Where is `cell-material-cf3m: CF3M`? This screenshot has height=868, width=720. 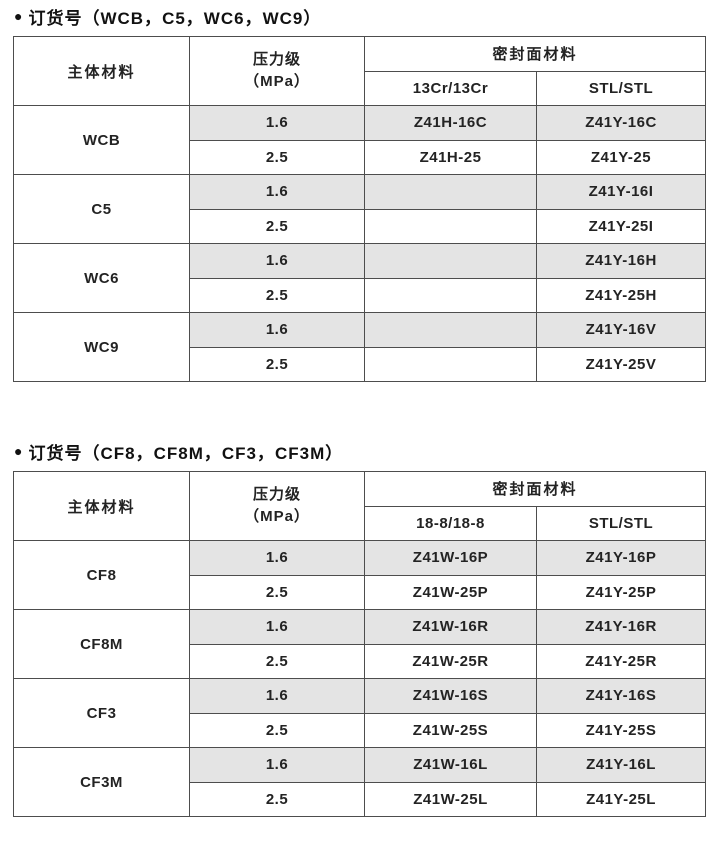
cell-material-cf3m: CF3M is located at coordinates (101, 782).